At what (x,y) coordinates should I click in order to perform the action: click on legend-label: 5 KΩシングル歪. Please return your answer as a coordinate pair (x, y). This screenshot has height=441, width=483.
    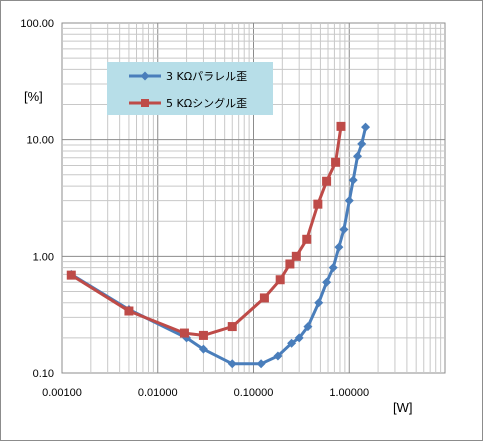
    Looking at the image, I should click on (206, 103).